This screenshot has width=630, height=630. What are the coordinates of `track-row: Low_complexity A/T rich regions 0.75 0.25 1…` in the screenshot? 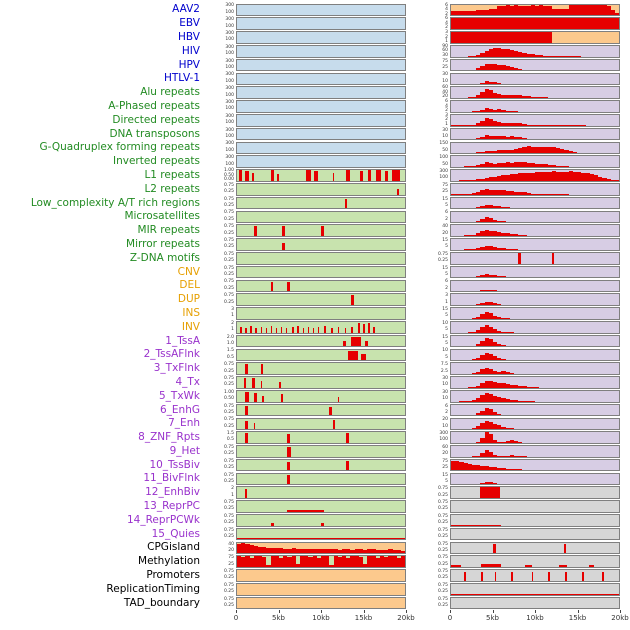 It's located at (315, 203).